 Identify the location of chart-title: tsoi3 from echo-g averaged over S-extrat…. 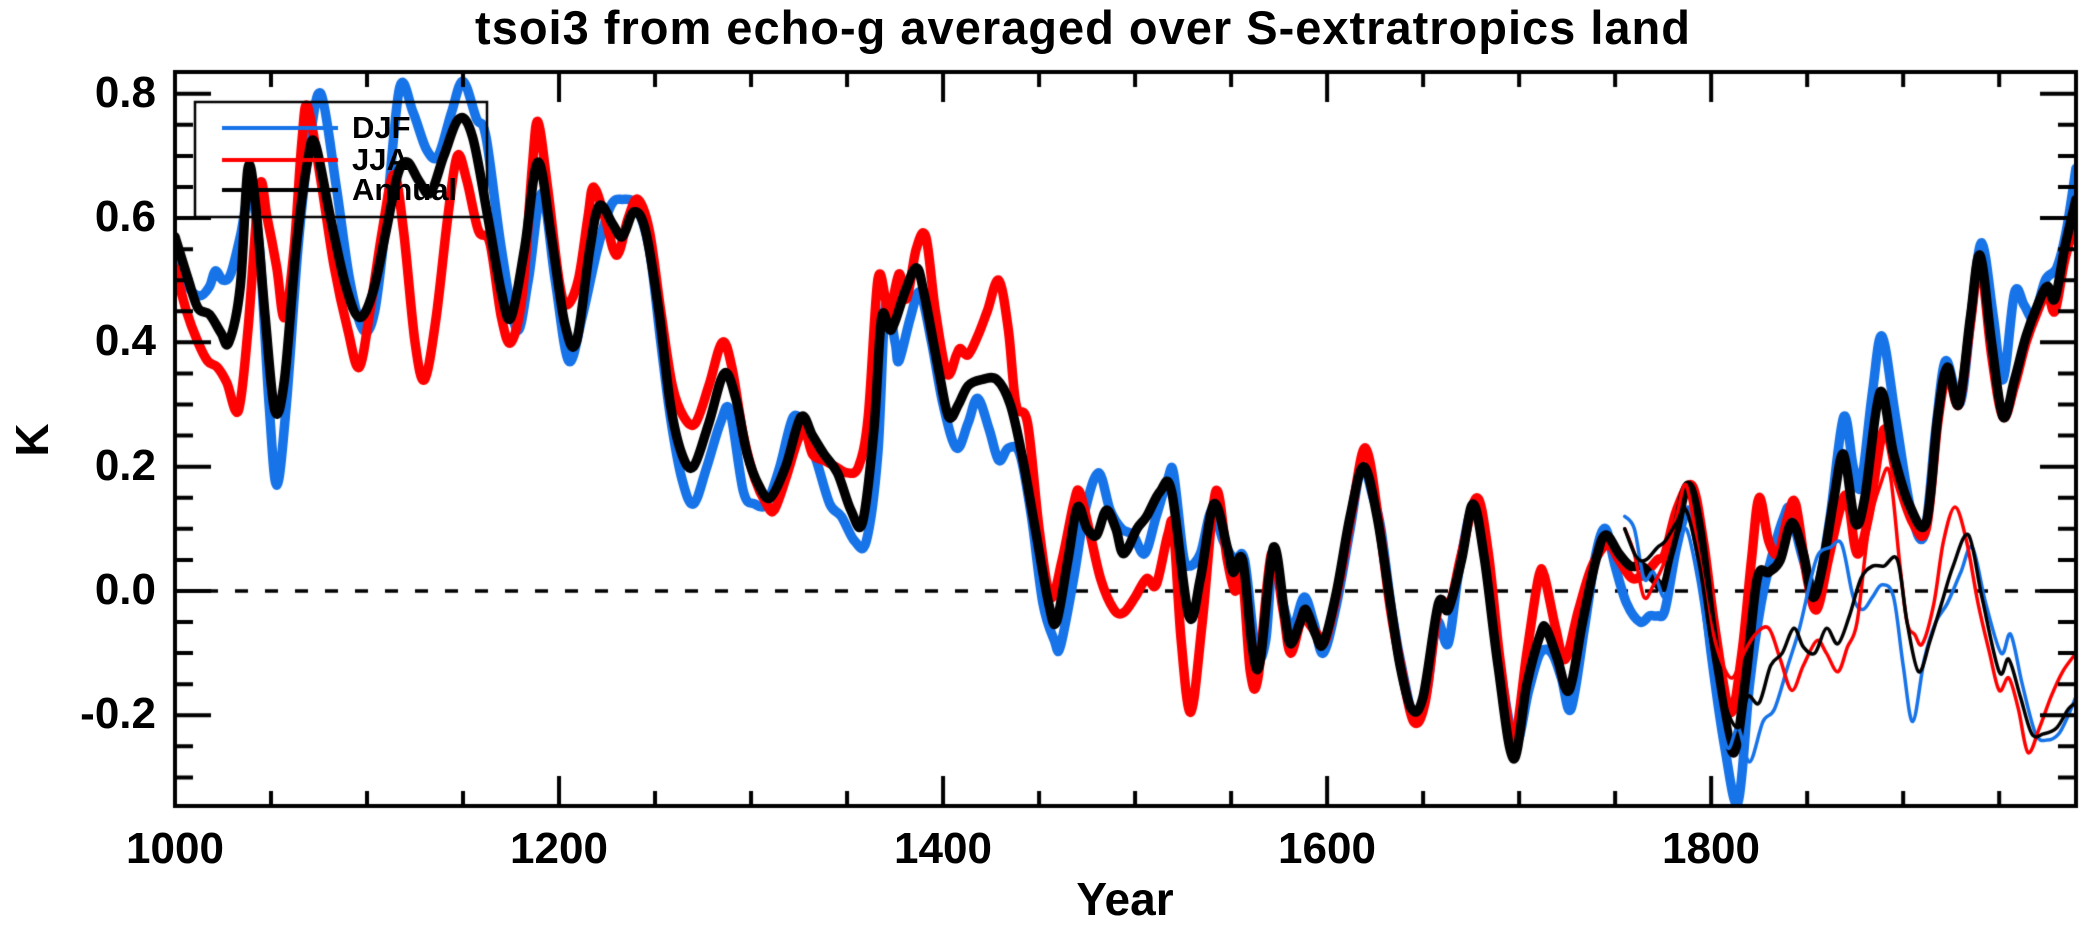
(1083, 27).